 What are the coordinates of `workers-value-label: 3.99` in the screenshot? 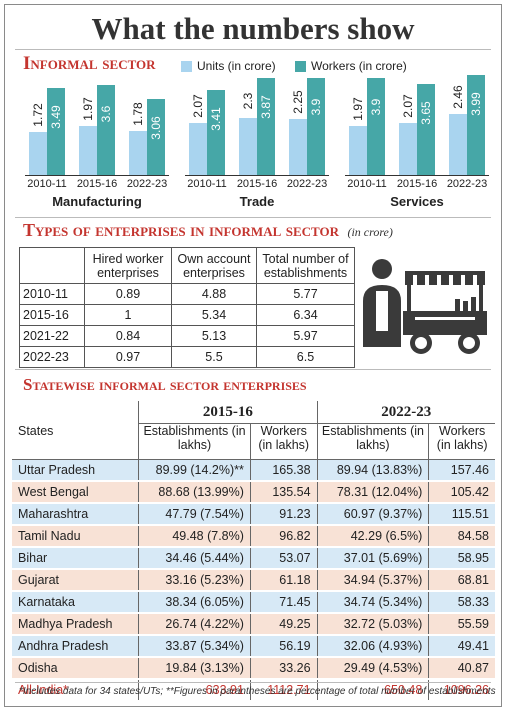 It's located at (476, 104).